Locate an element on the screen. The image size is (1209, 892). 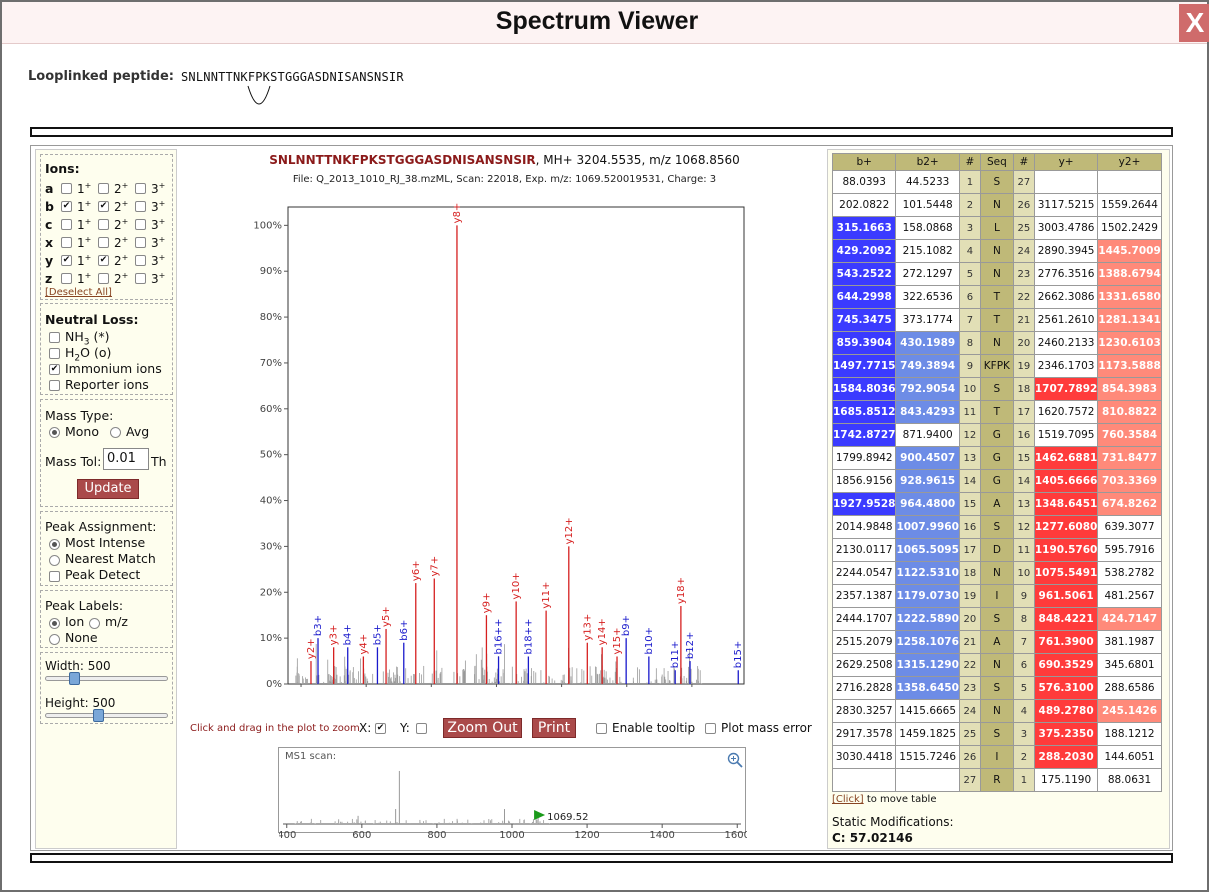
most-intense-radio is located at coordinates (54, 544).